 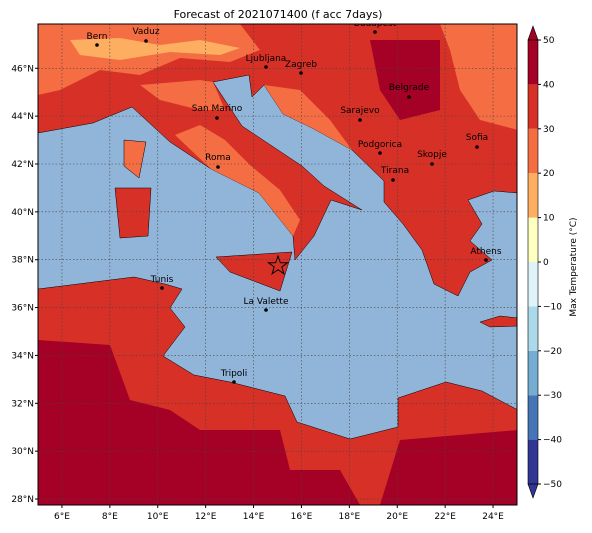 What do you see at coordinates (22, 69) in the screenshot?
I see `y-tick-label: 46°N` at bounding box center [22, 69].